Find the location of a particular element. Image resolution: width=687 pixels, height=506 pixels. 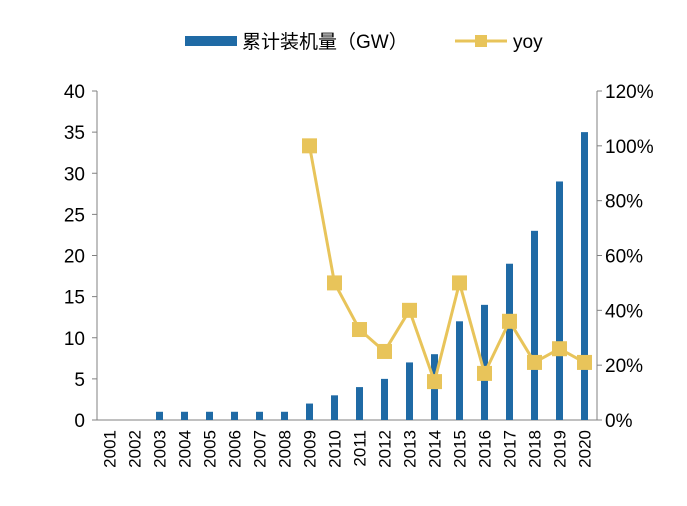

x-tick-label: 2003 is located at coordinates (160, 449).